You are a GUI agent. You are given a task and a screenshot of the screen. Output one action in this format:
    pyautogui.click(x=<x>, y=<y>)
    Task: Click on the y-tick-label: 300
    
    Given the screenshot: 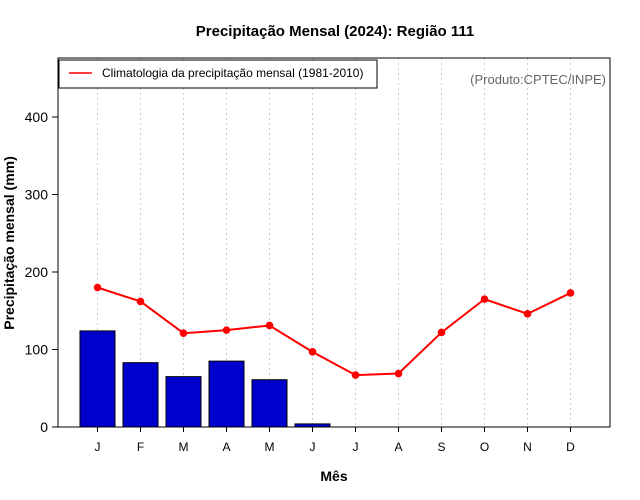 What is the action you would take?
    pyautogui.click(x=37, y=195)
    